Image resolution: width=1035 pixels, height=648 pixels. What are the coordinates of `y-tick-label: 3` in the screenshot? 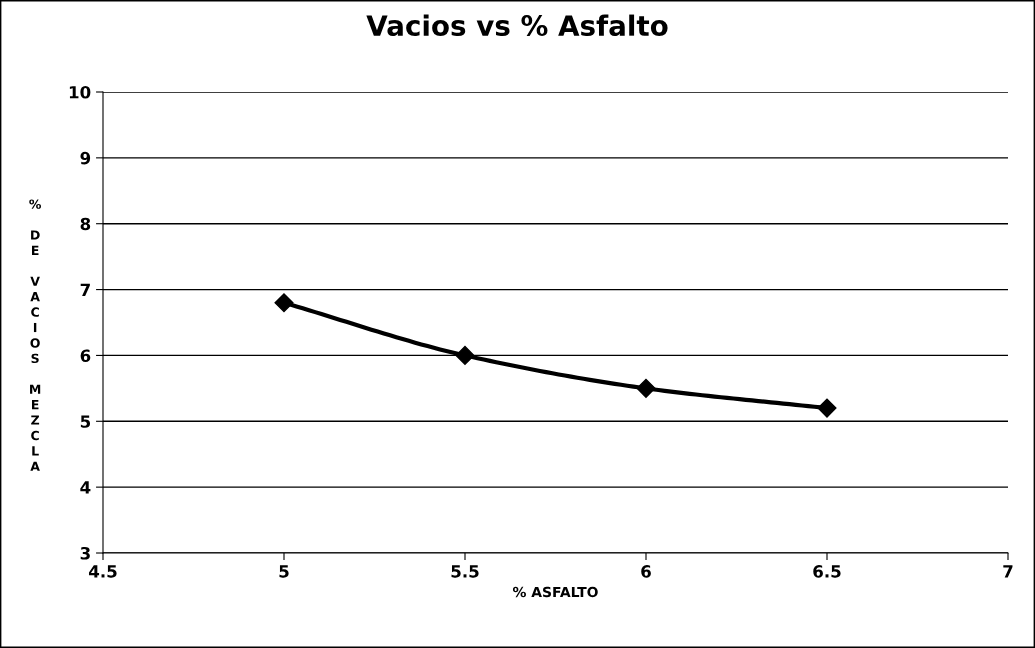 It's located at (85, 553).